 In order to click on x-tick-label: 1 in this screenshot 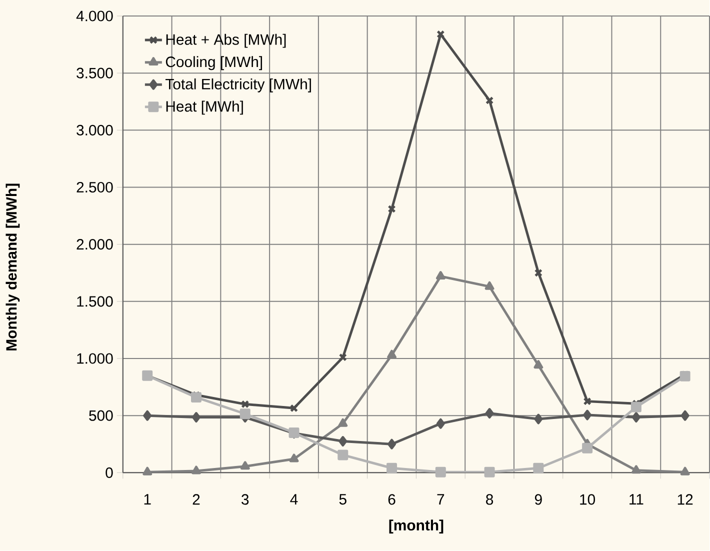, I will do `click(147, 499)`.